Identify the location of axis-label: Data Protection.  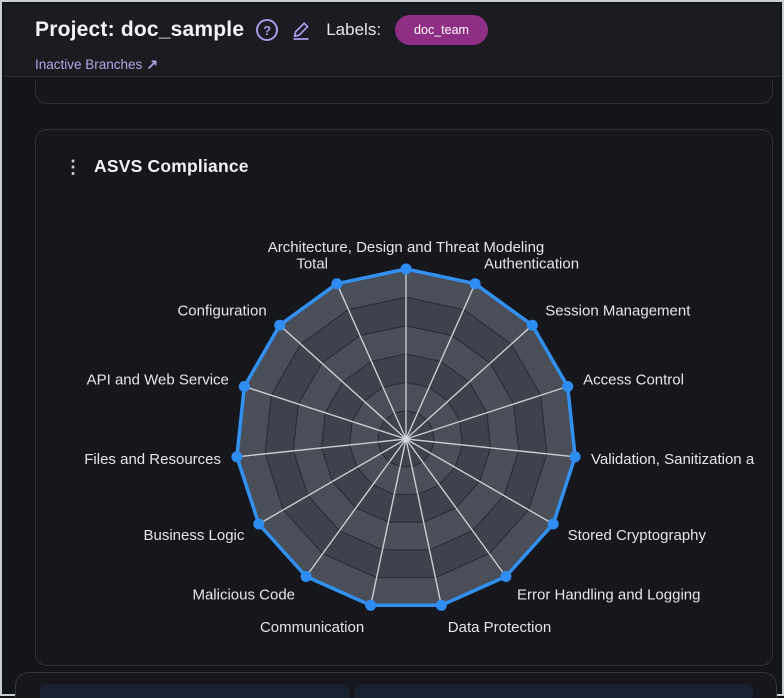
(499, 627).